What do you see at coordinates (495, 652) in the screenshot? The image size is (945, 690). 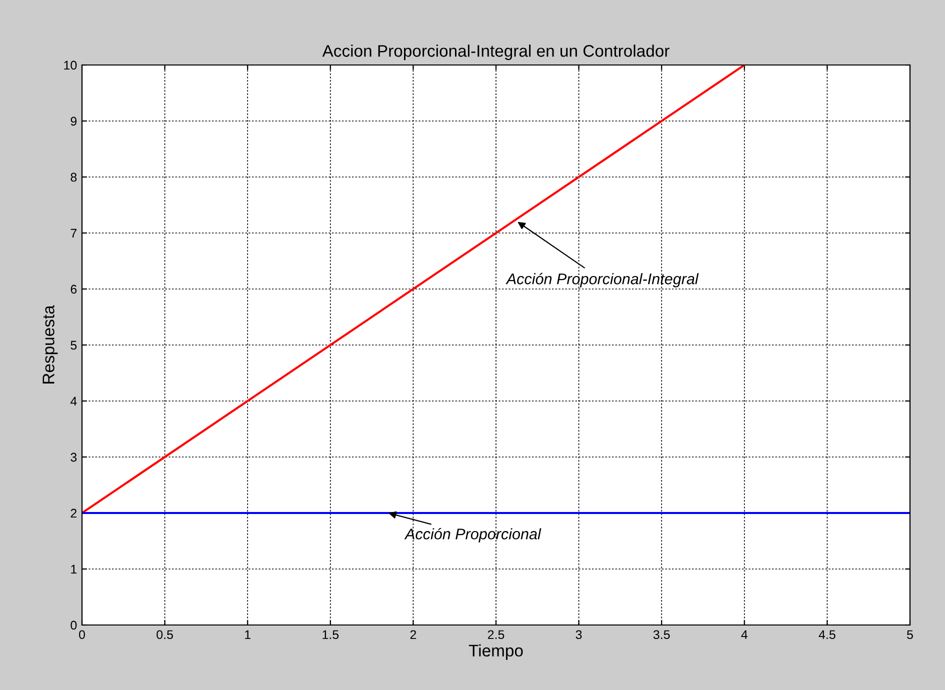 I see `x-axis-title: Tiempo` at bounding box center [495, 652].